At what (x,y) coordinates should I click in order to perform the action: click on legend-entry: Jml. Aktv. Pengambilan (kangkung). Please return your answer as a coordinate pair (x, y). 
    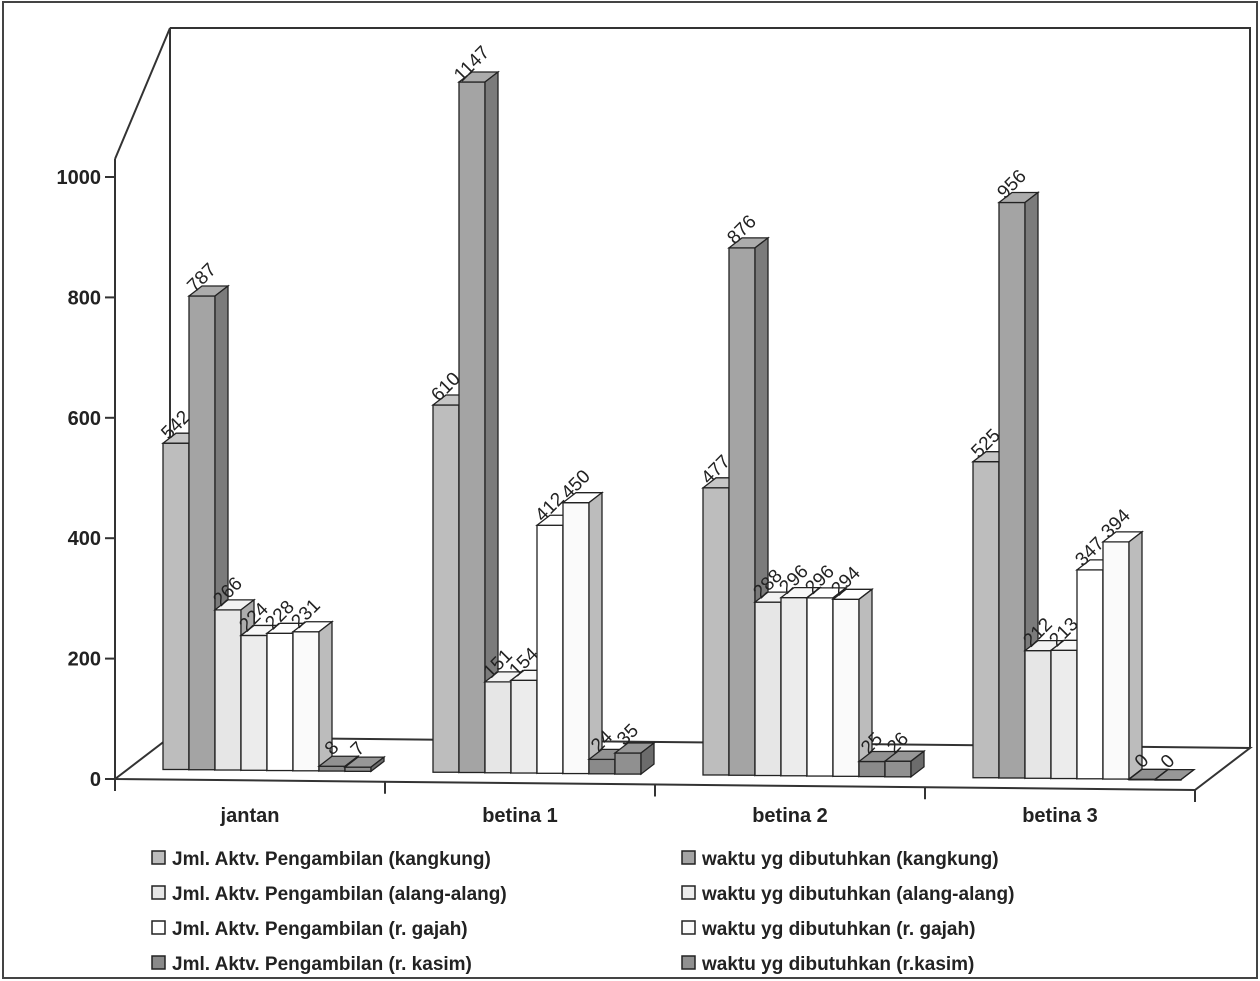
    Looking at the image, I should click on (331, 859).